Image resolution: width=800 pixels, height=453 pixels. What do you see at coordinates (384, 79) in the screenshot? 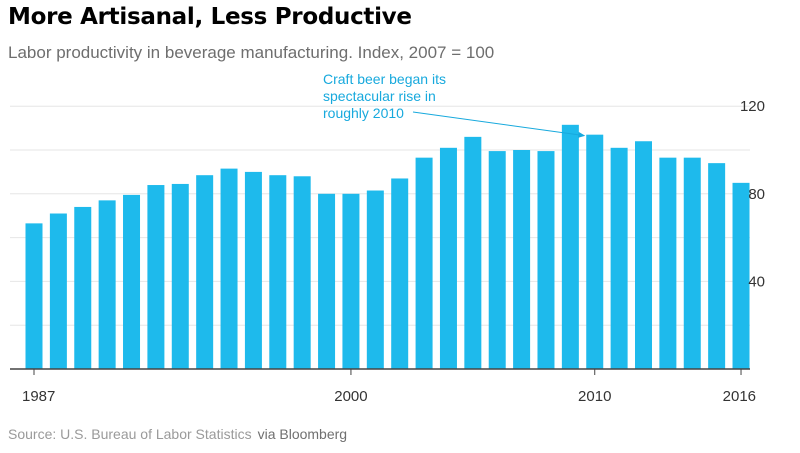
I see `annotation-line-1: Craft beer began its` at bounding box center [384, 79].